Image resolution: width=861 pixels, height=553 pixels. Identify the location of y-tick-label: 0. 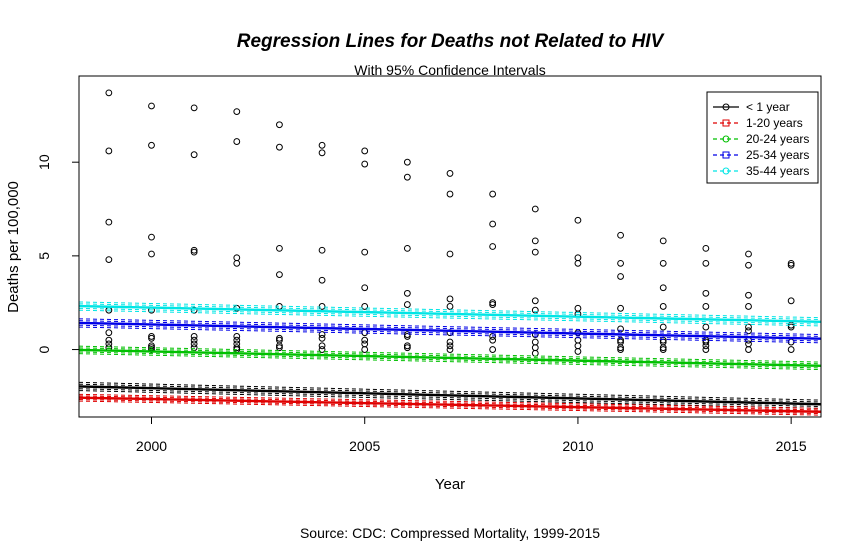
(44, 349).